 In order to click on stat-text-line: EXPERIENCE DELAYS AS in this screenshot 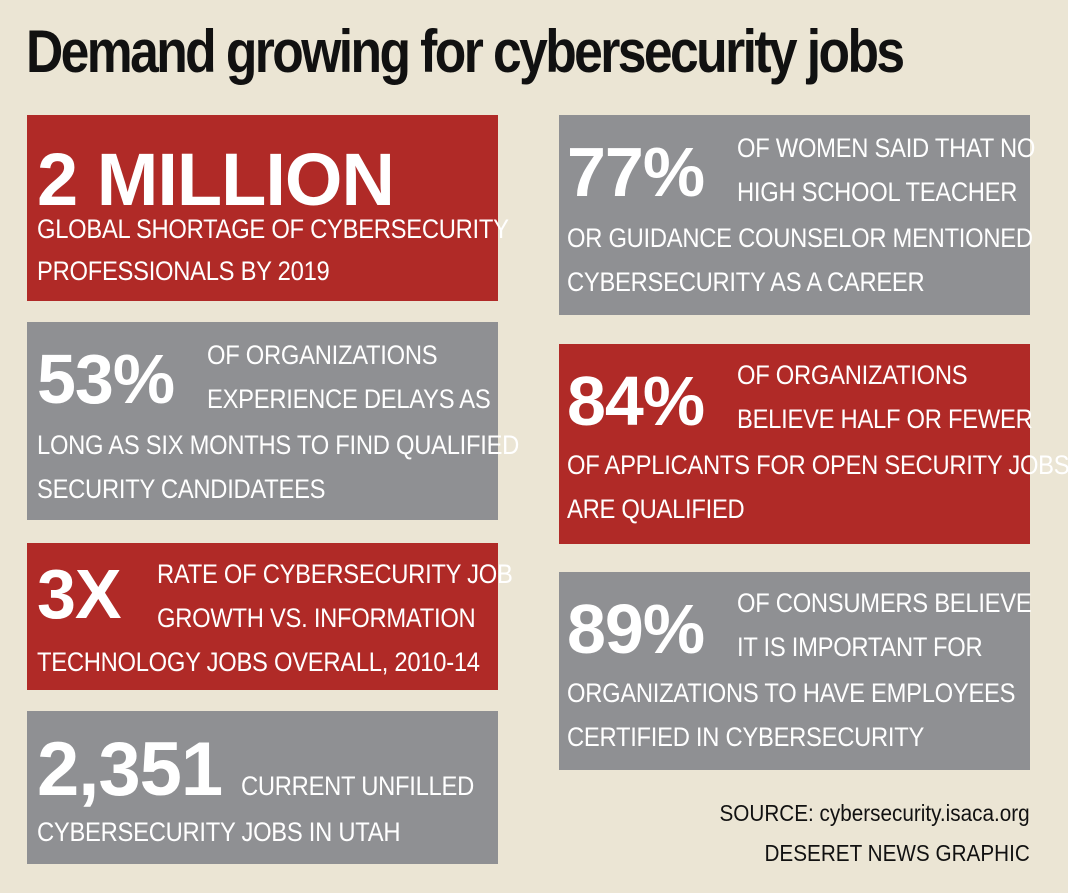, I will do `click(349, 399)`.